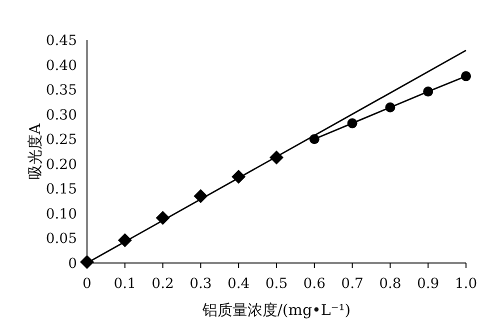  I want to click on x-tick-label: 0.5, so click(276, 284).